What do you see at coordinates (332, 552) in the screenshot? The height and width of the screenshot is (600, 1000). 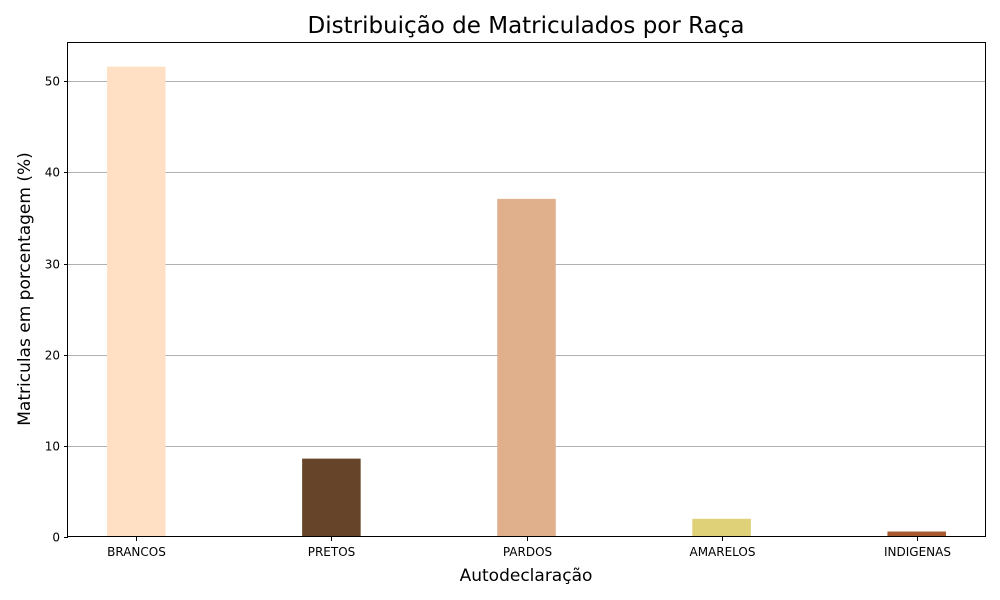 I see `x-tick-label: PRETOS` at bounding box center [332, 552].